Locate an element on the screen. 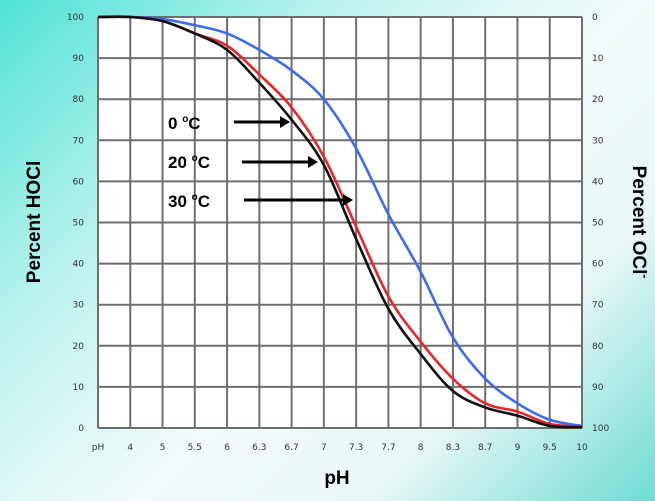 Image resolution: width=655 pixels, height=501 pixels. annotation-30c: 30 oC is located at coordinates (260, 201).